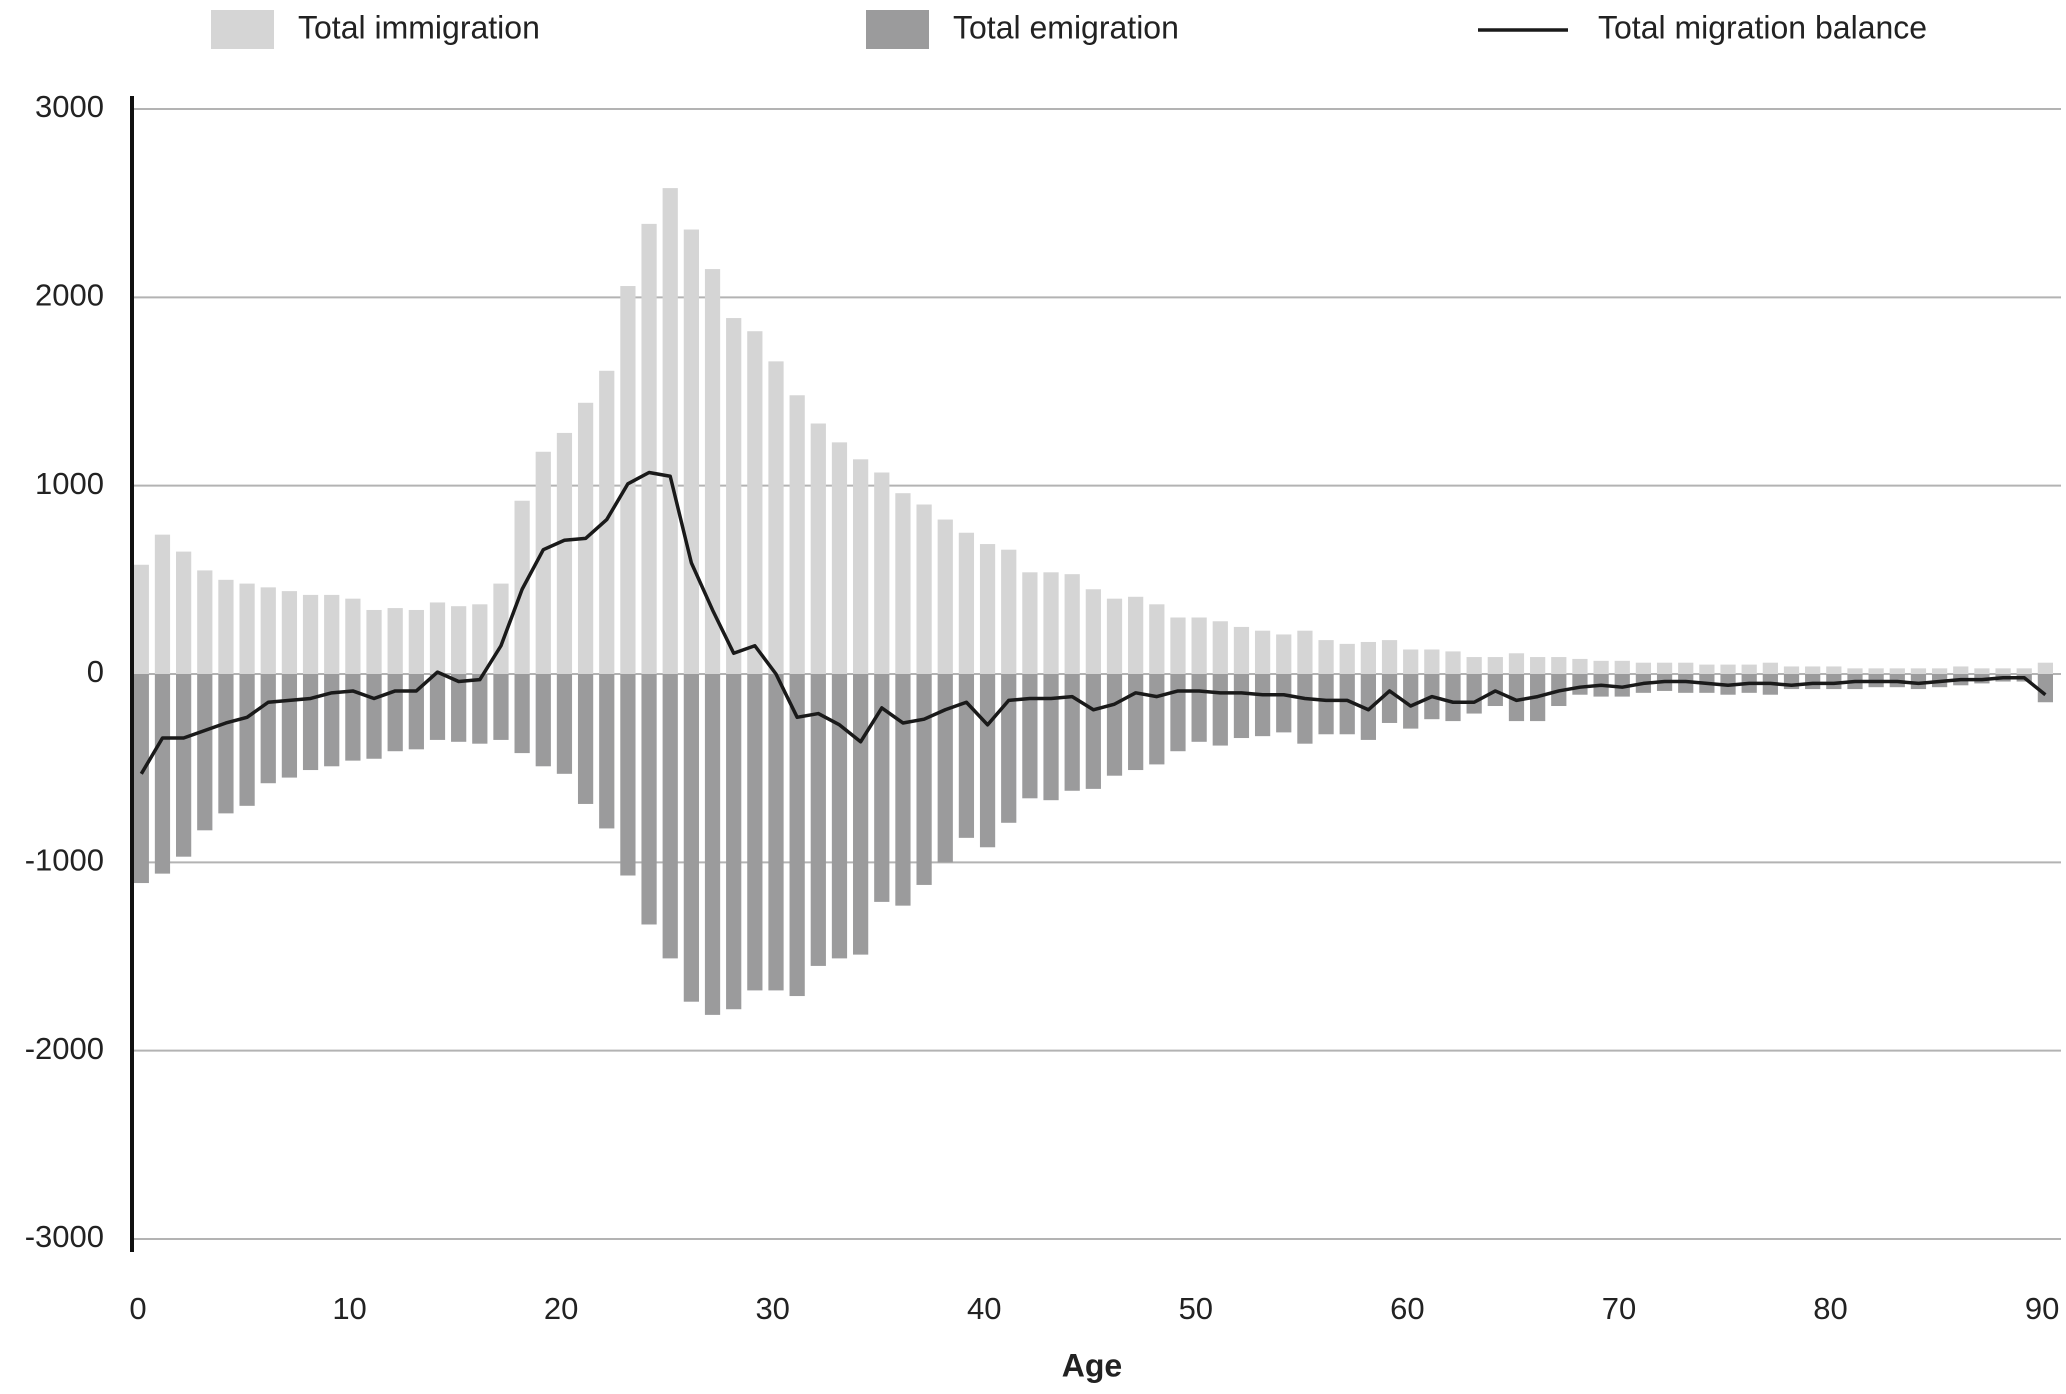 The image size is (2066, 1394). What do you see at coordinates (137, 1308) in the screenshot?
I see `x-tick-label: 0` at bounding box center [137, 1308].